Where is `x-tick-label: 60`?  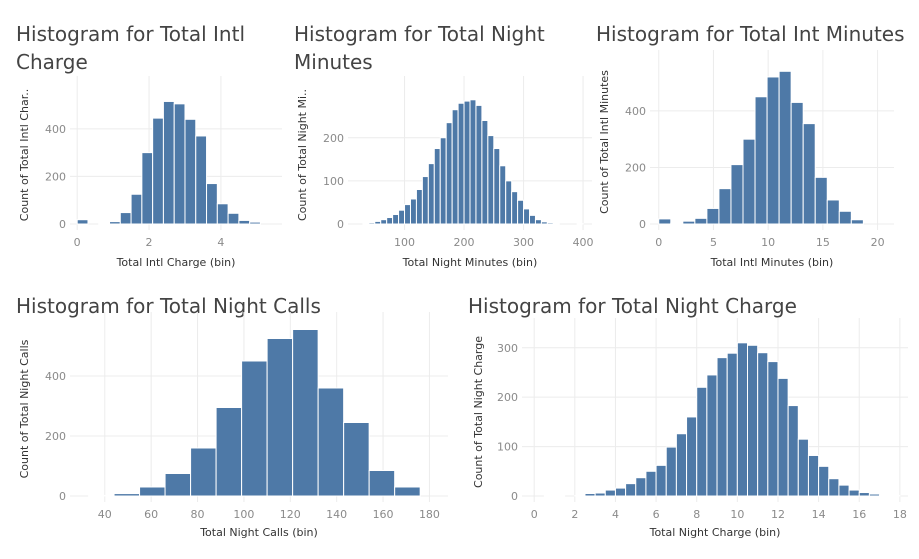
x-tick-label: 60 is located at coordinates (151, 514).